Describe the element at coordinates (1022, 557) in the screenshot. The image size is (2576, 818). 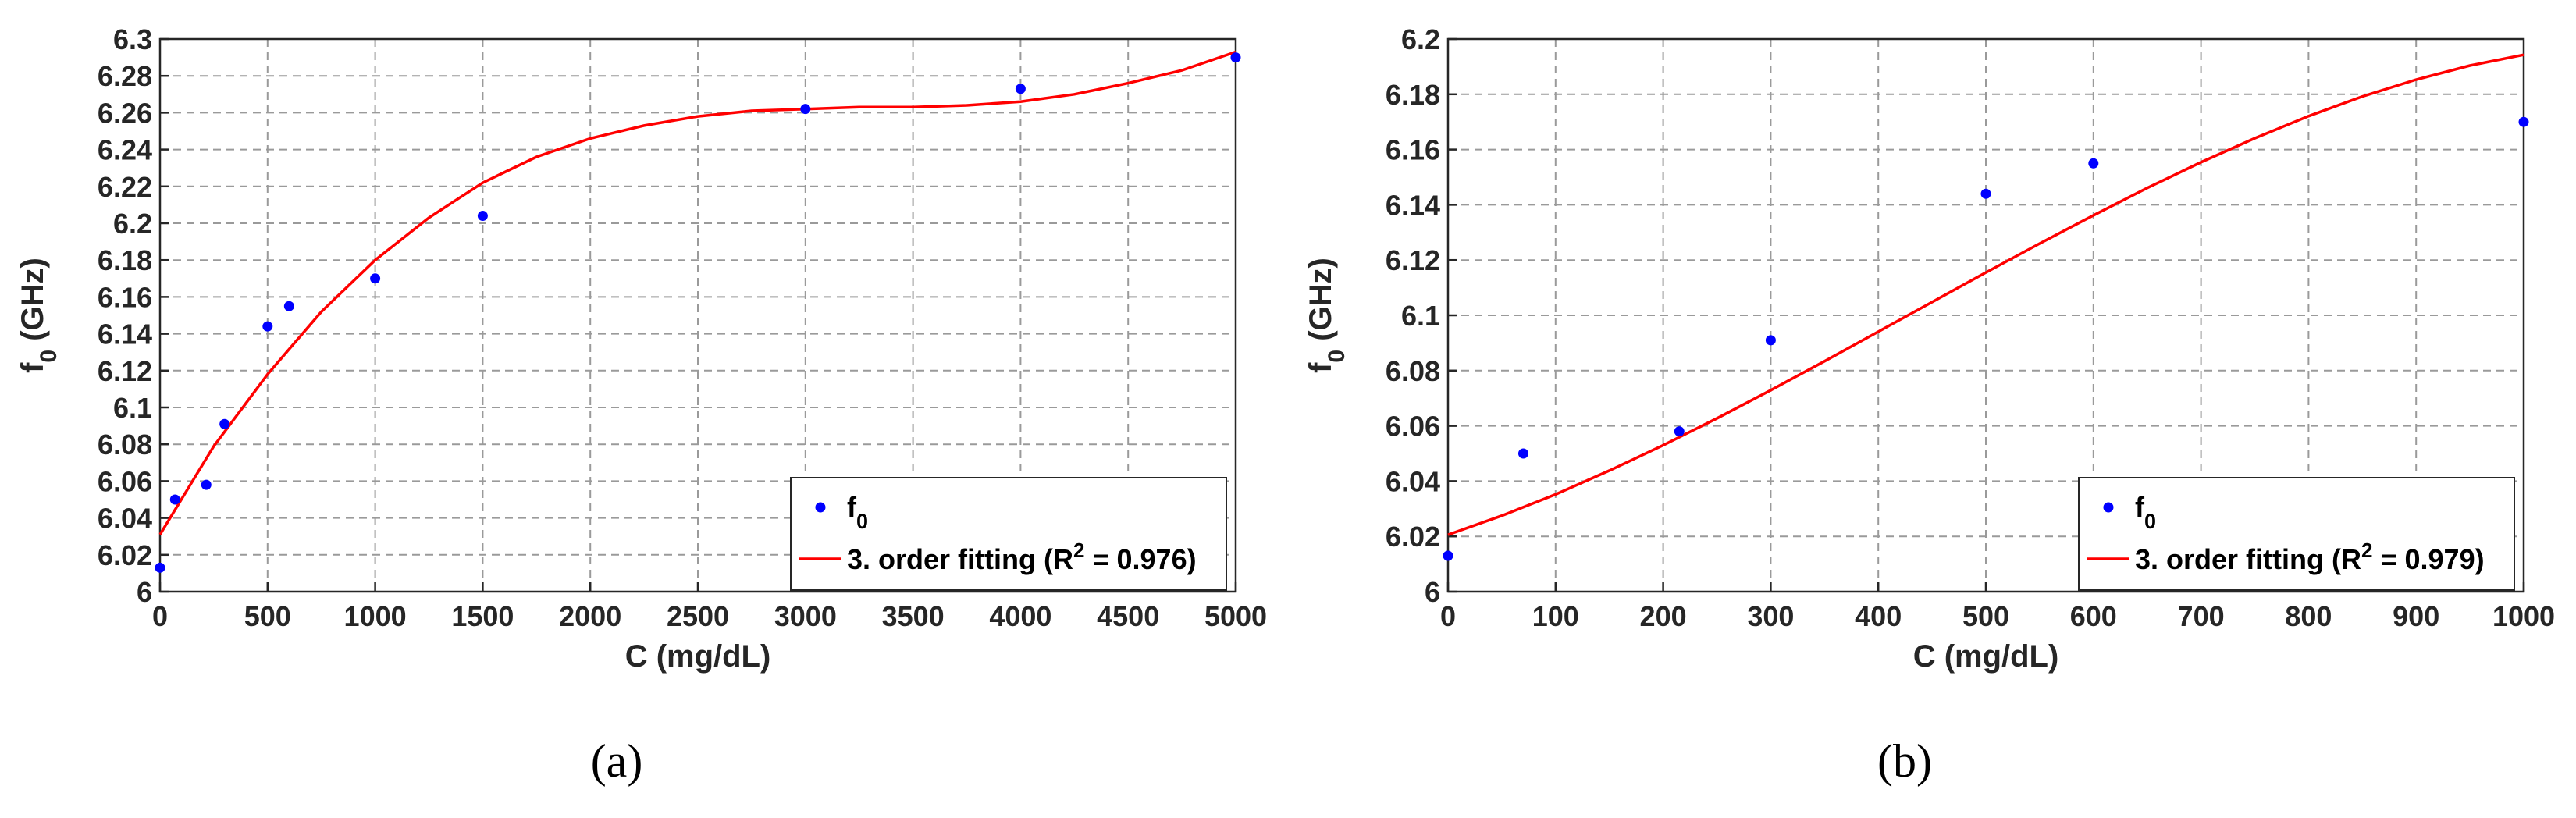
I see `legend-label-fit: 3. order fitting (R2 = 0.976)` at that location.